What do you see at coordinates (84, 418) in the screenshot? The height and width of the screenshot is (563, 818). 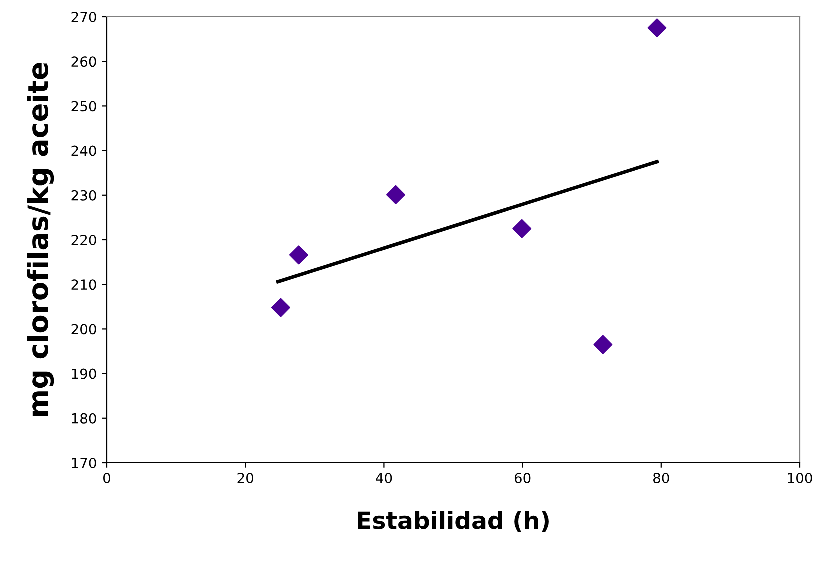 I see `y-tick-label: 180` at bounding box center [84, 418].